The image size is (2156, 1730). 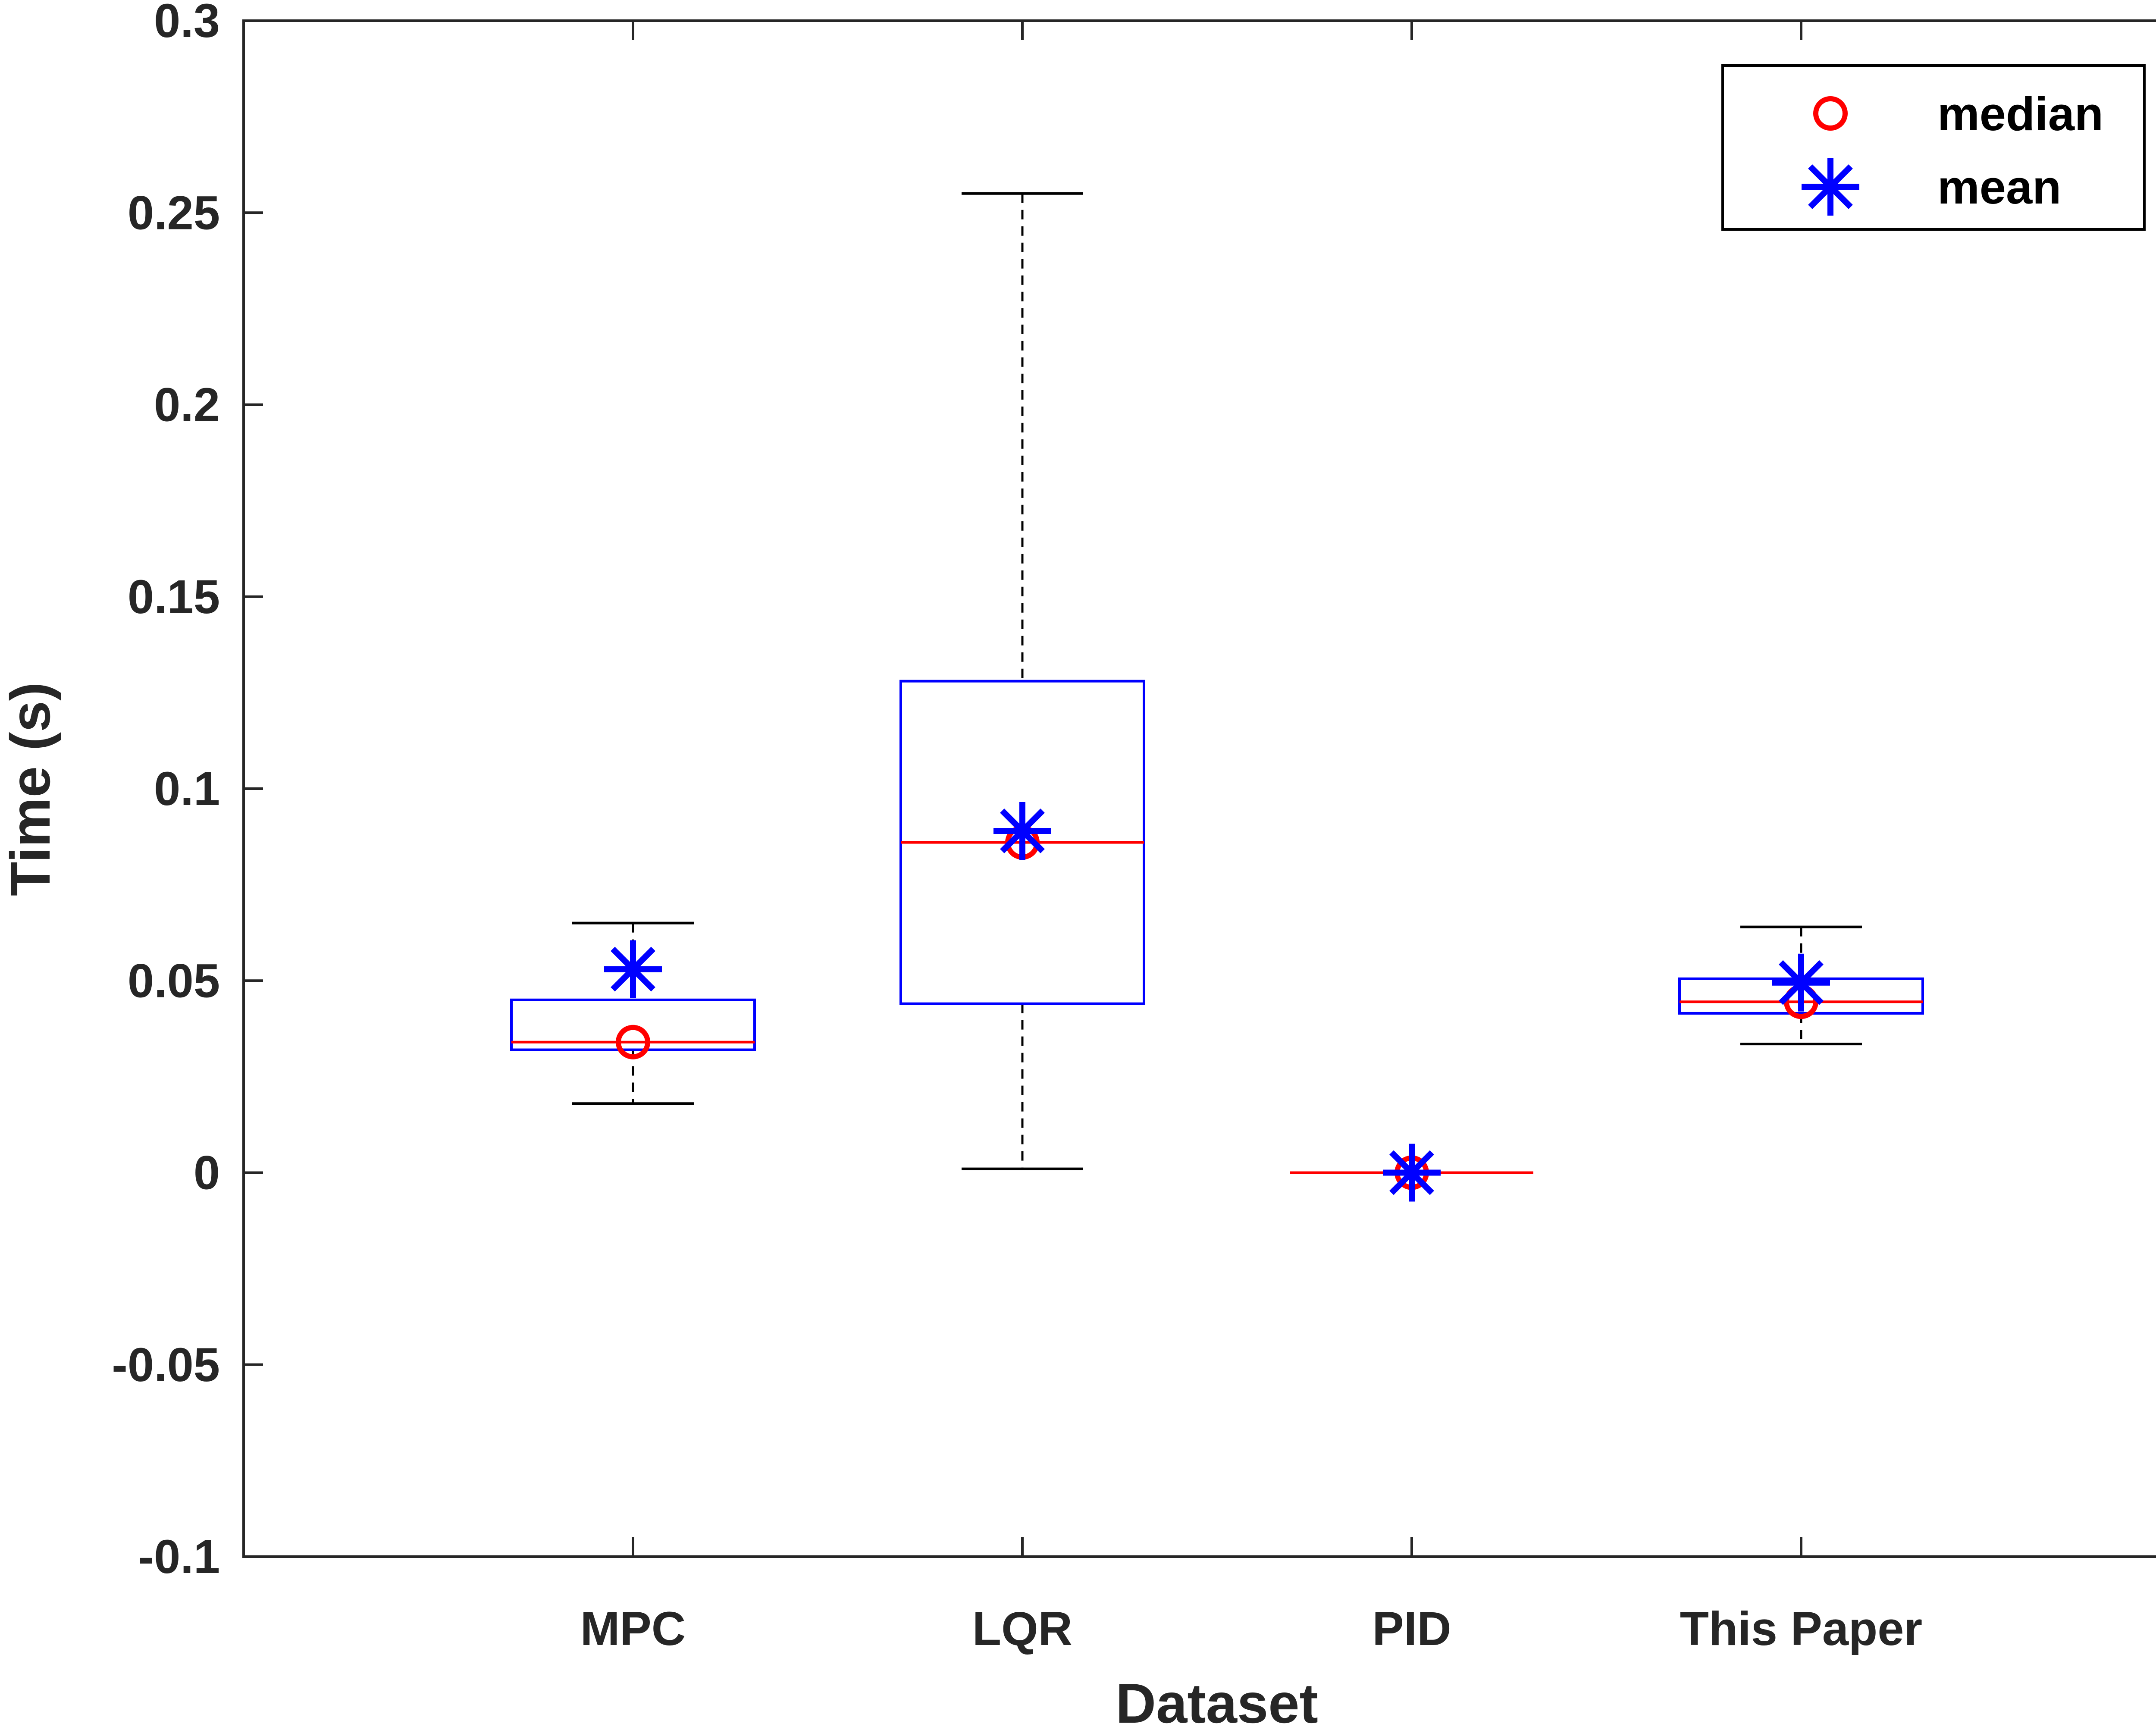 I want to click on x-tick-label: PID, so click(x=1411, y=1628).